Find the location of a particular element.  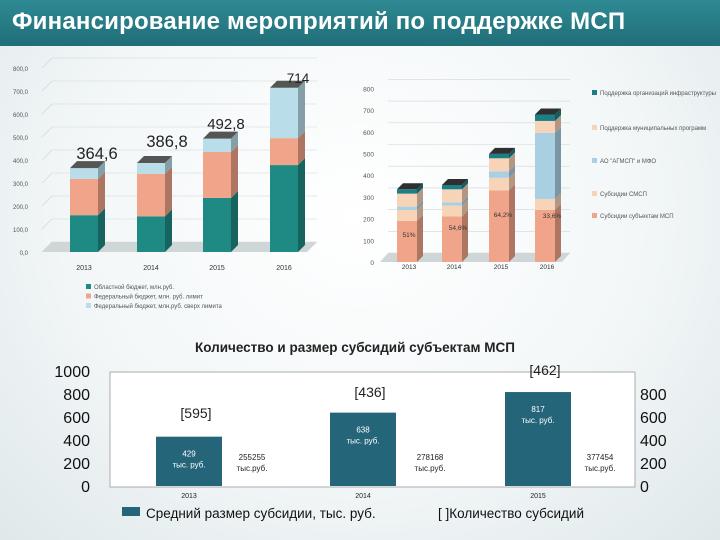

legend-label: Поддержка организаций инфраструктуры is located at coordinates (658, 93).